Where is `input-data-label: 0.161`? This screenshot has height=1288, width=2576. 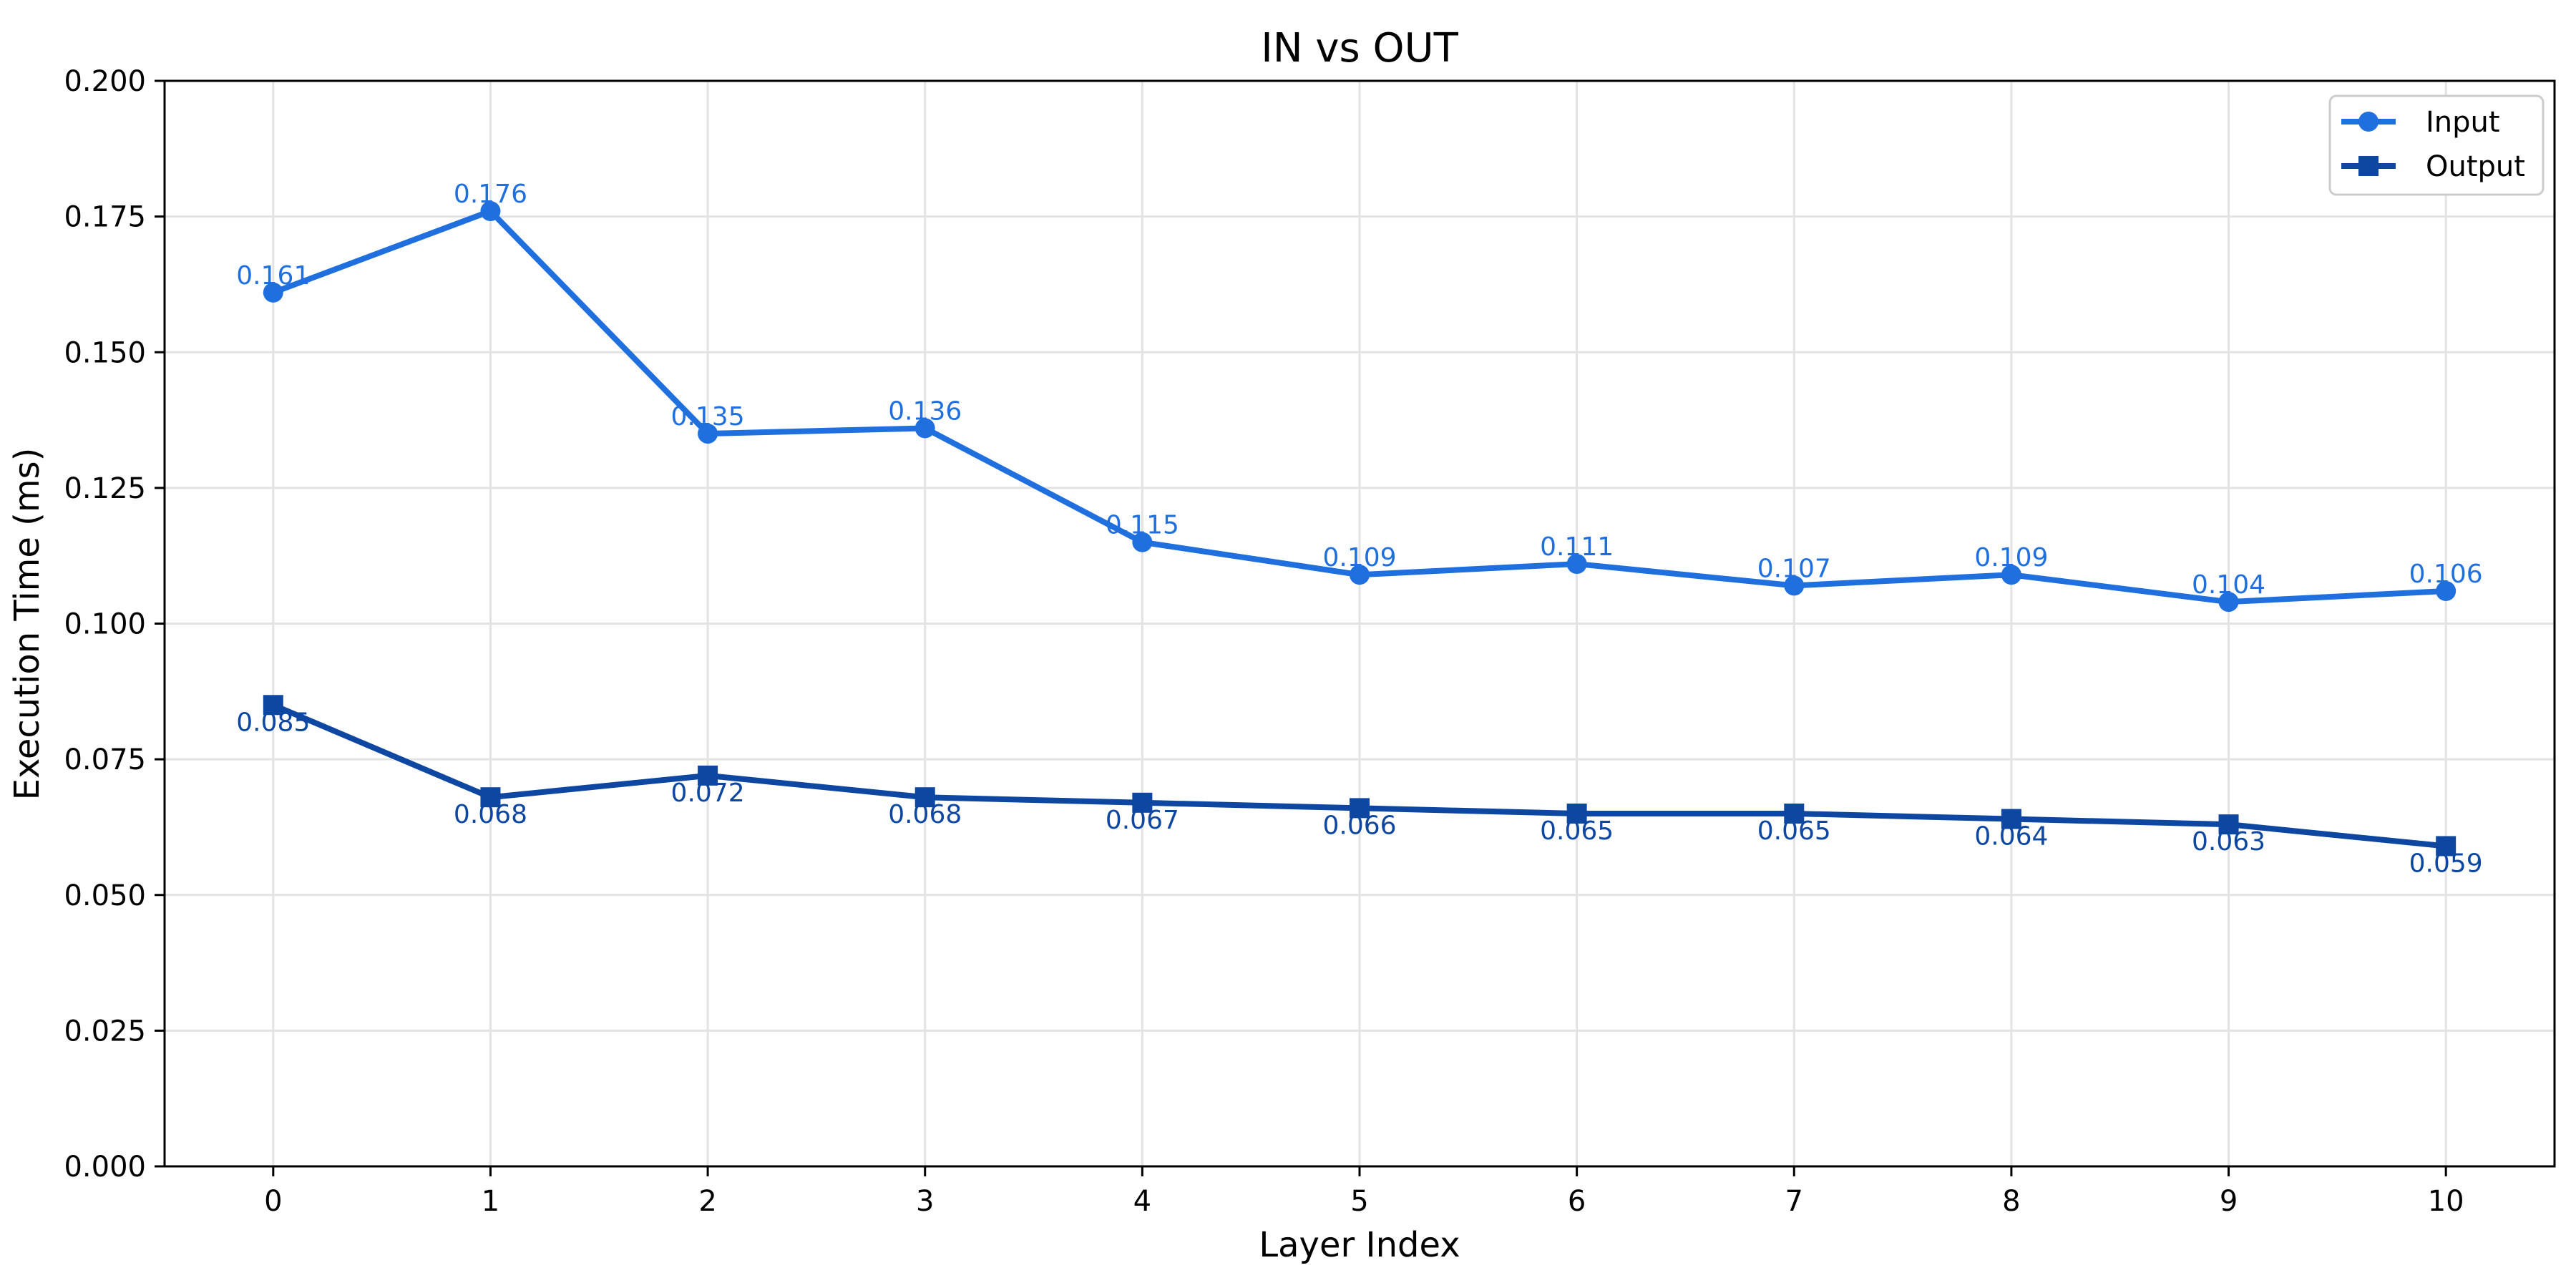 input-data-label: 0.161 is located at coordinates (273, 276).